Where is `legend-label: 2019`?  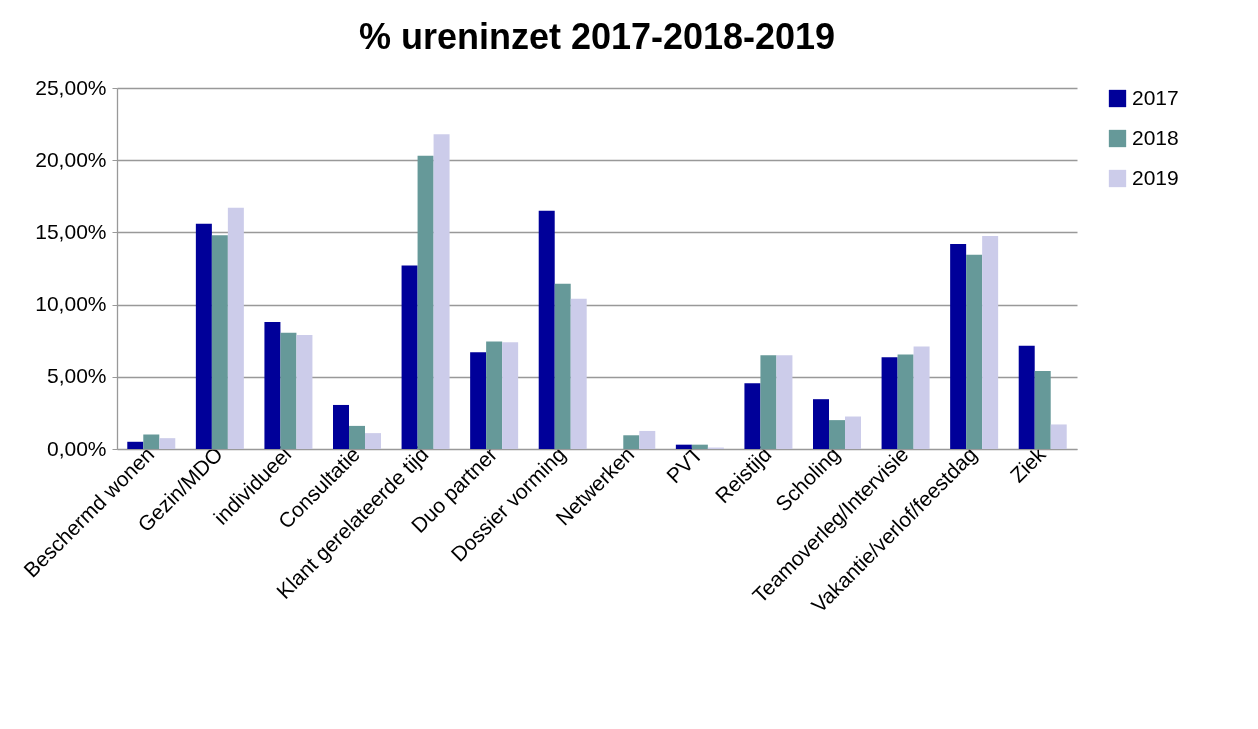
legend-label: 2019 is located at coordinates (1155, 177).